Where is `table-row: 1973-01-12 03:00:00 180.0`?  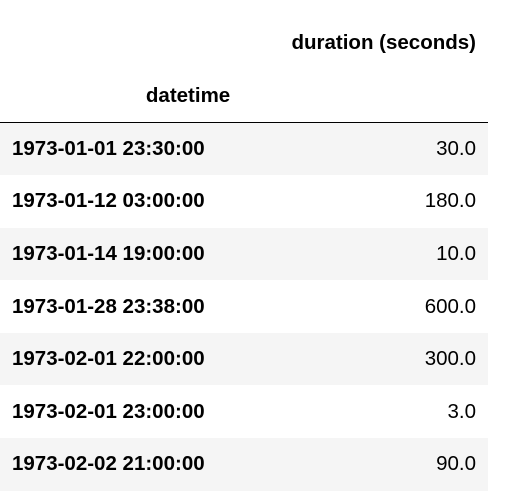
table-row: 1973-01-12 03:00:00 180.0 is located at coordinates (244, 201).